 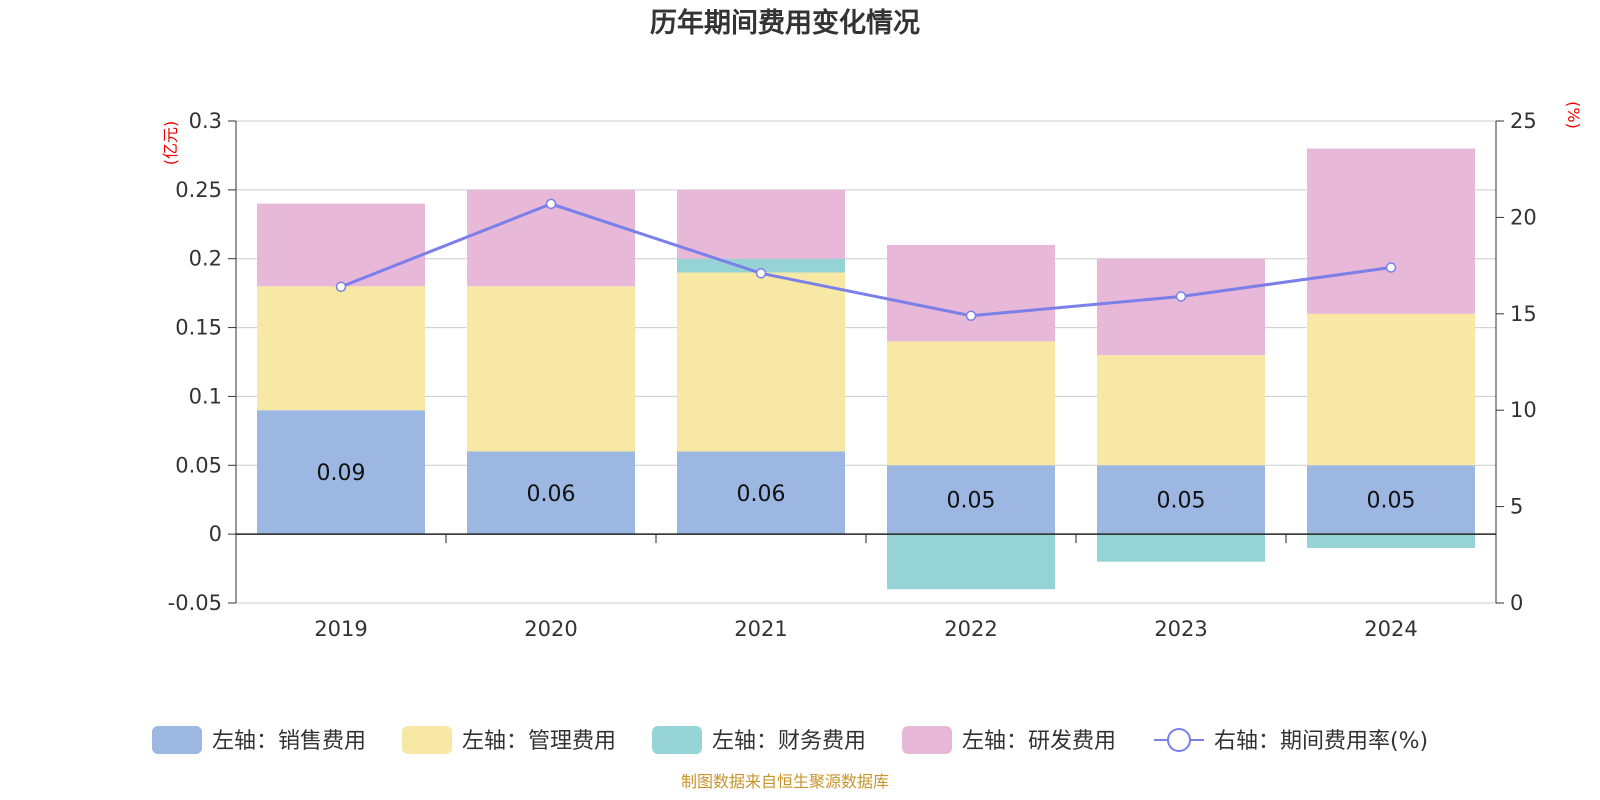 I want to click on rate-line-path, so click(x=866, y=260).